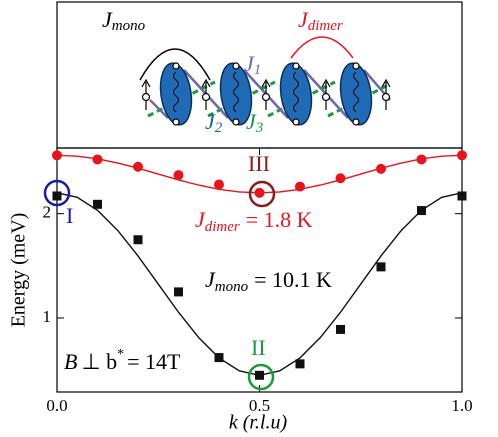 The image size is (498, 437). I want to click on dimer-ellipses, so click(266, 94).